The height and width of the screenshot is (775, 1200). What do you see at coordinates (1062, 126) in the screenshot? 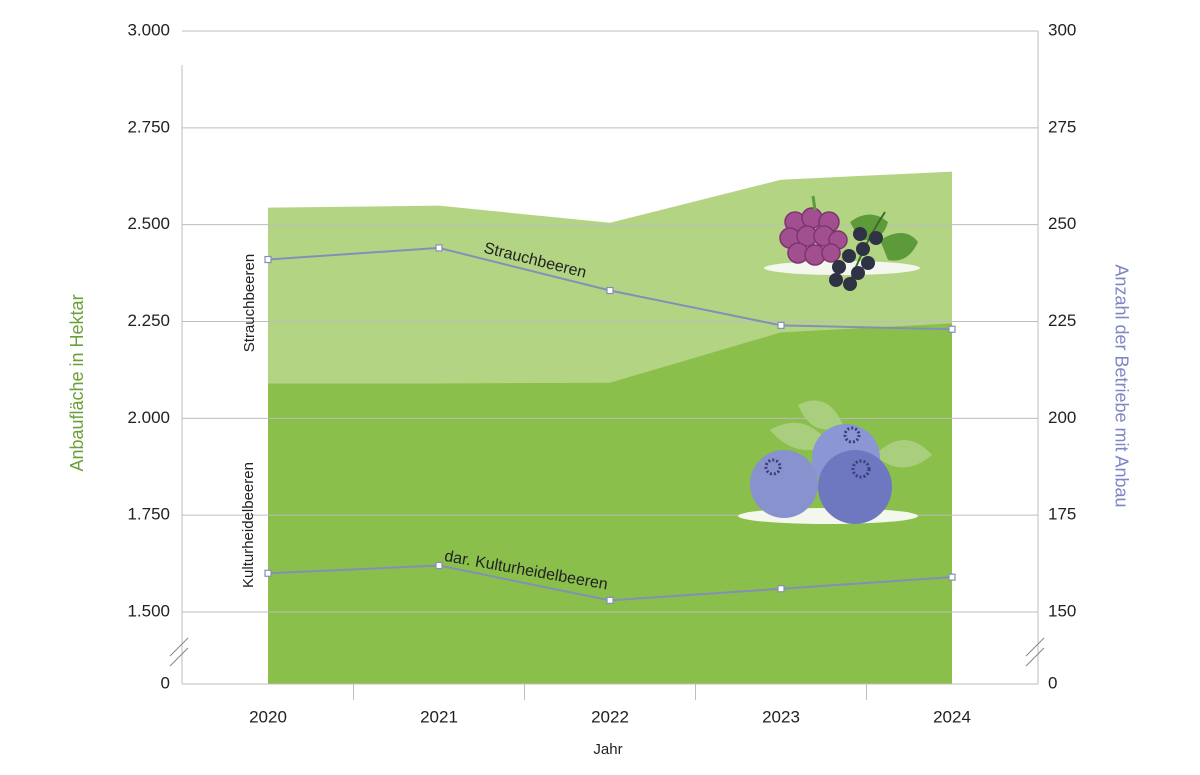
I see `y2-tick-label: 275` at bounding box center [1062, 126].